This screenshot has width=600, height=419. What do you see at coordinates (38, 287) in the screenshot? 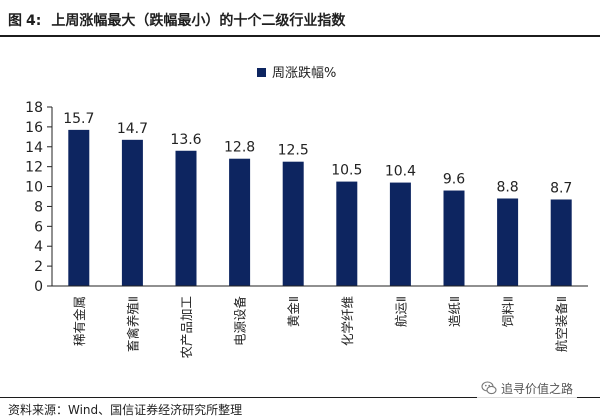
I see `y-tick-label: 0` at bounding box center [38, 287].